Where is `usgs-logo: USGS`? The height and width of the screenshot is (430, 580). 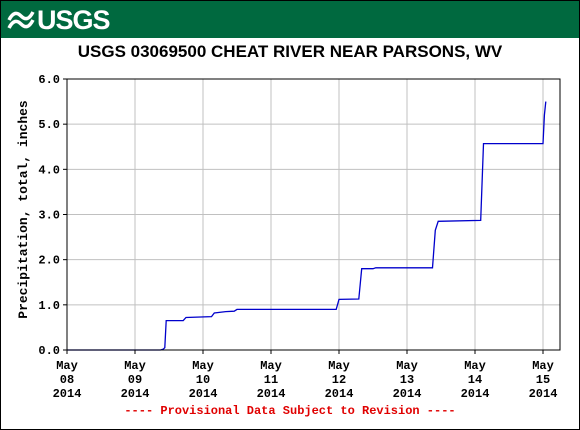
usgs-logo: USGS is located at coordinates (59, 20).